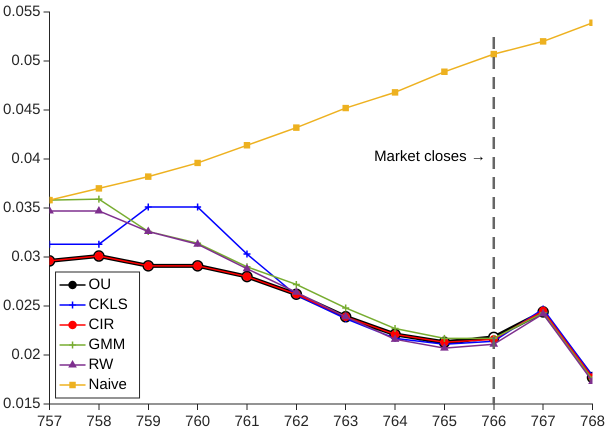  What do you see at coordinates (592, 421) in the screenshot?
I see `x-tick-label: 768` at bounding box center [592, 421].